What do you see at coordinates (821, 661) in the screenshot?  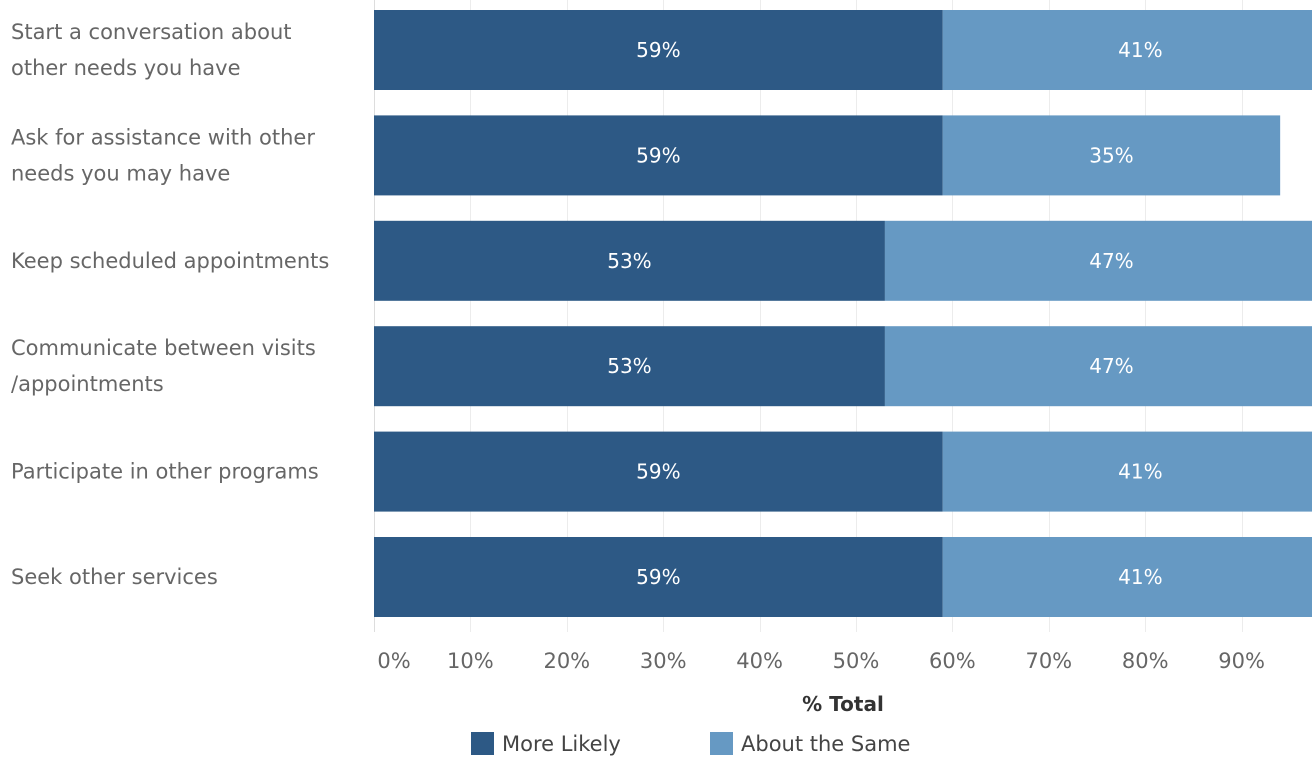 I see `x-axis-ticks: 0% 10% 20% 30% 40% 50% 60% 70% 80% 90%` at bounding box center [821, 661].